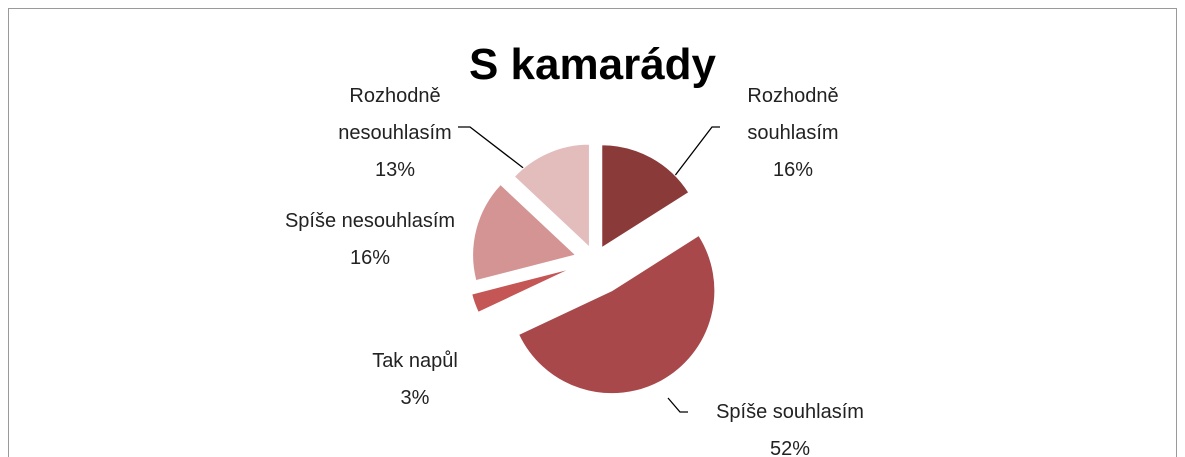  I want to click on chart-title: S kamarády, so click(592, 64).